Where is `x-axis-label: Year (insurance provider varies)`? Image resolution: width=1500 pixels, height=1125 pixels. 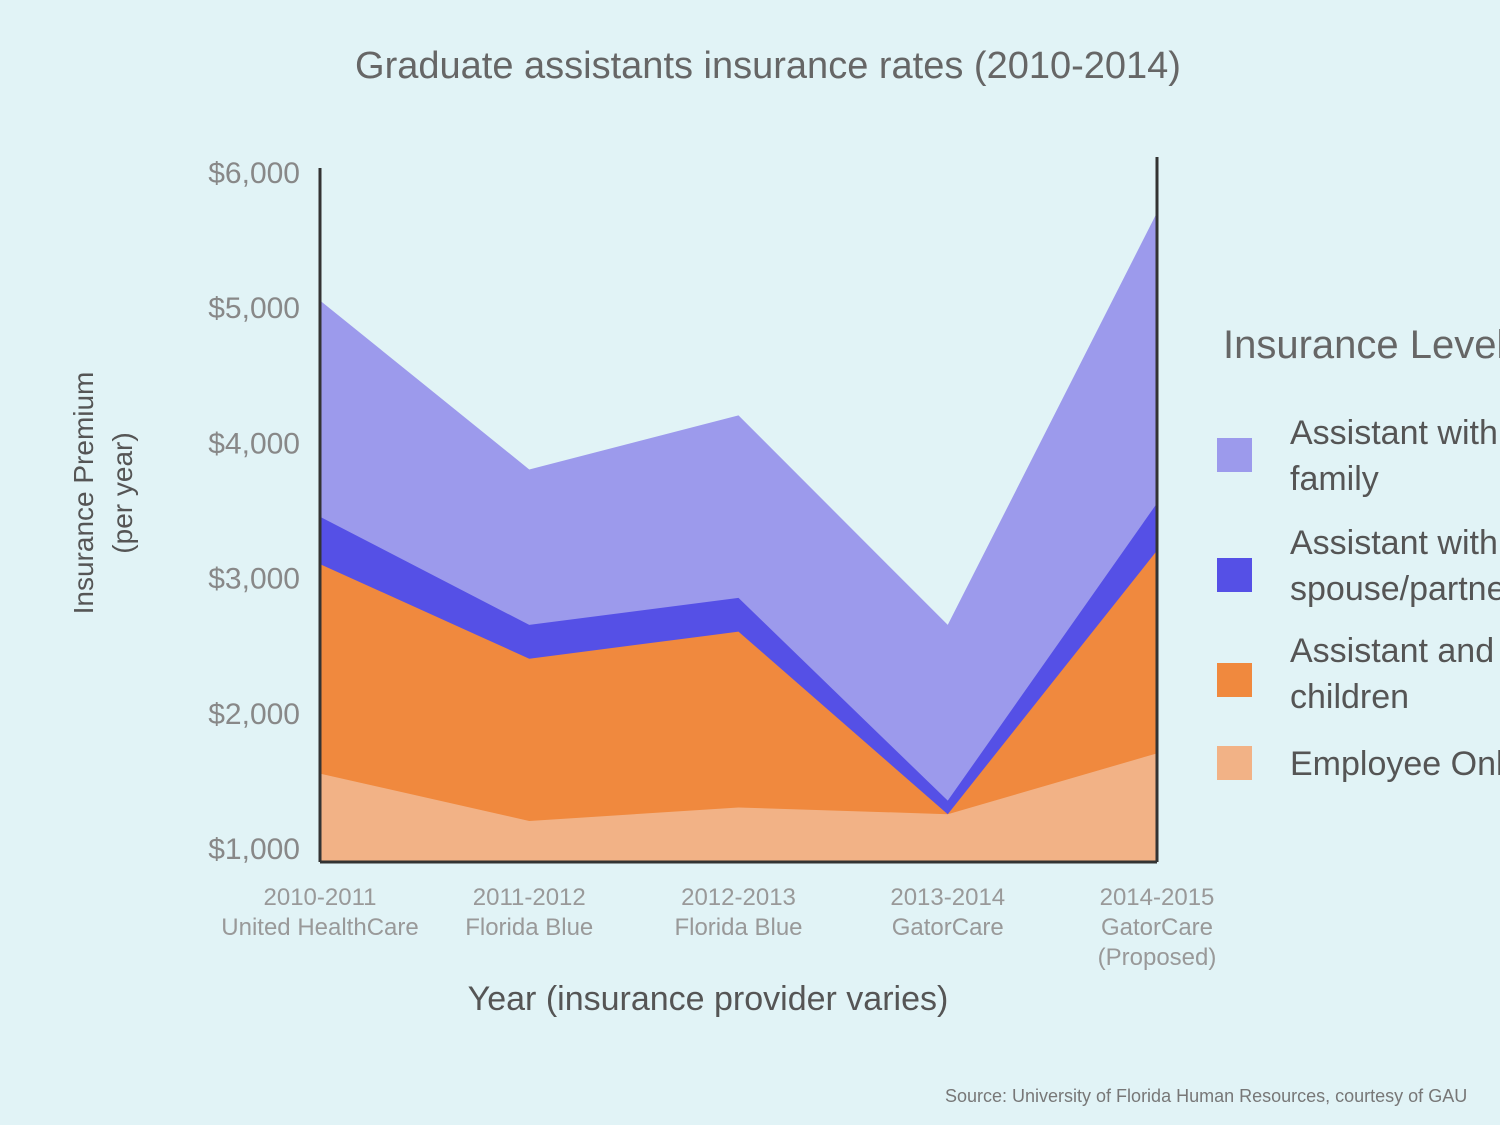 x-axis-label: Year (insurance provider varies) is located at coordinates (708, 999).